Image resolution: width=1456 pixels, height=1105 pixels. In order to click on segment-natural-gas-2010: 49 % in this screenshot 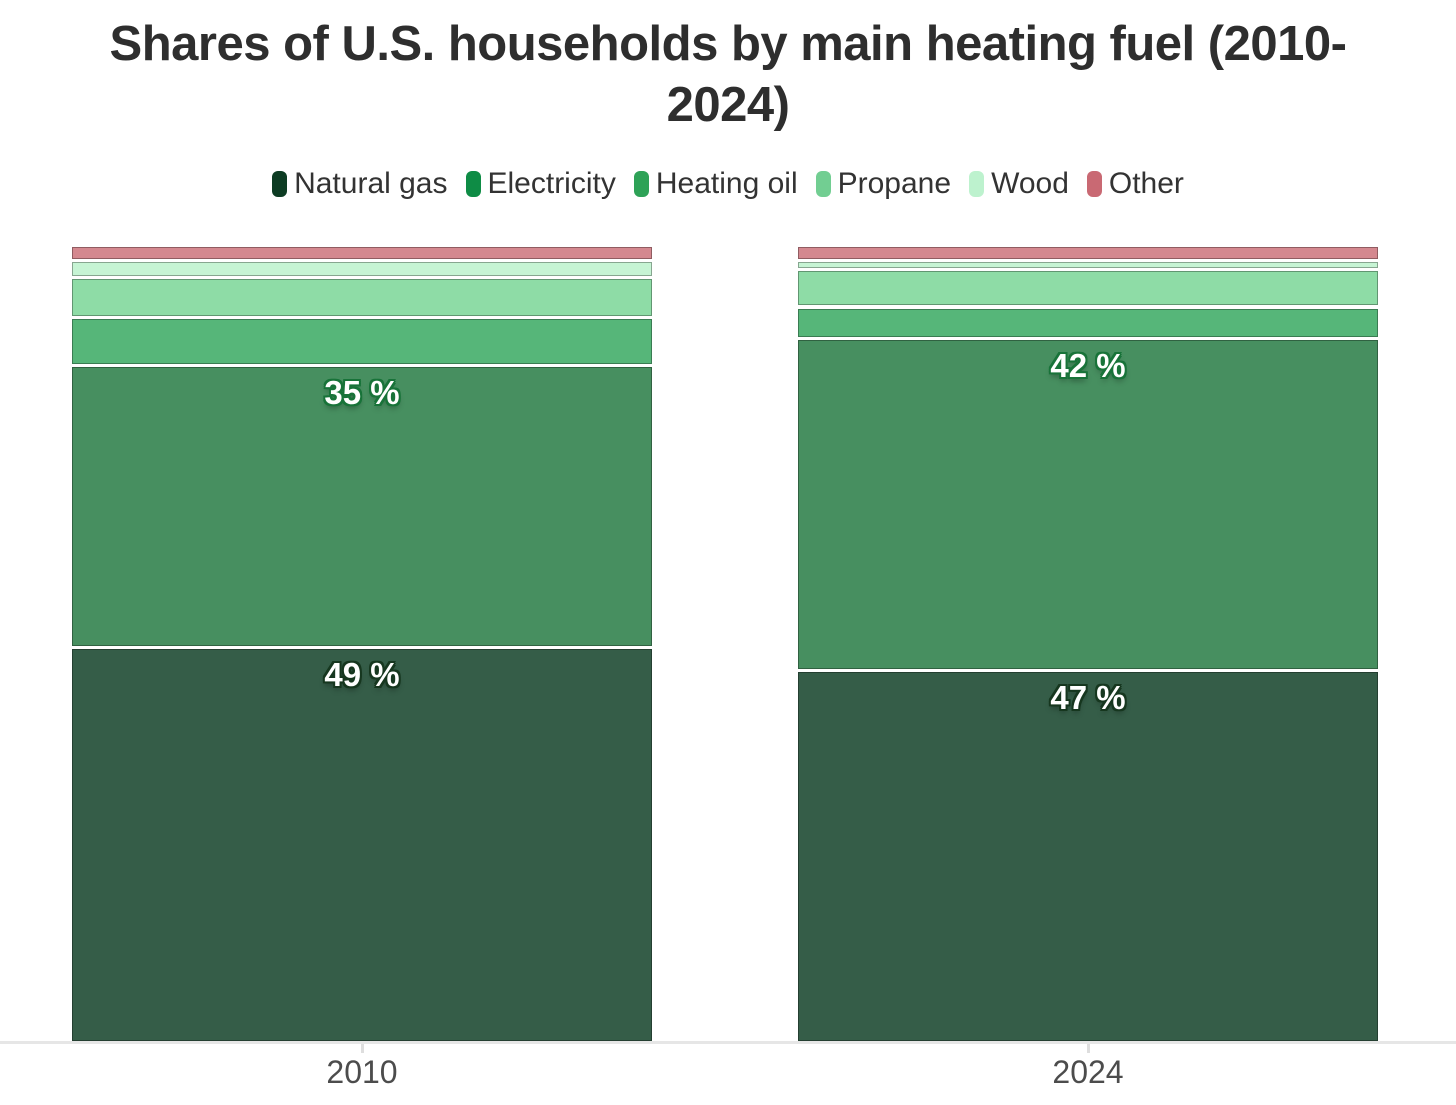, I will do `click(362, 844)`.